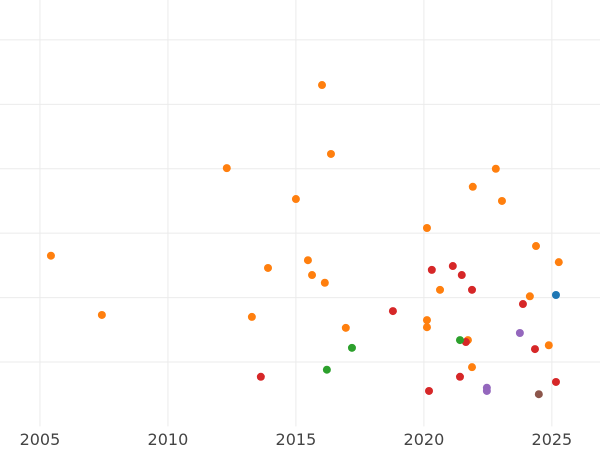 Image resolution: width=600 pixels, height=450 pixels. What do you see at coordinates (552, 439) in the screenshot?
I see `x-tick-label: 2025` at bounding box center [552, 439].